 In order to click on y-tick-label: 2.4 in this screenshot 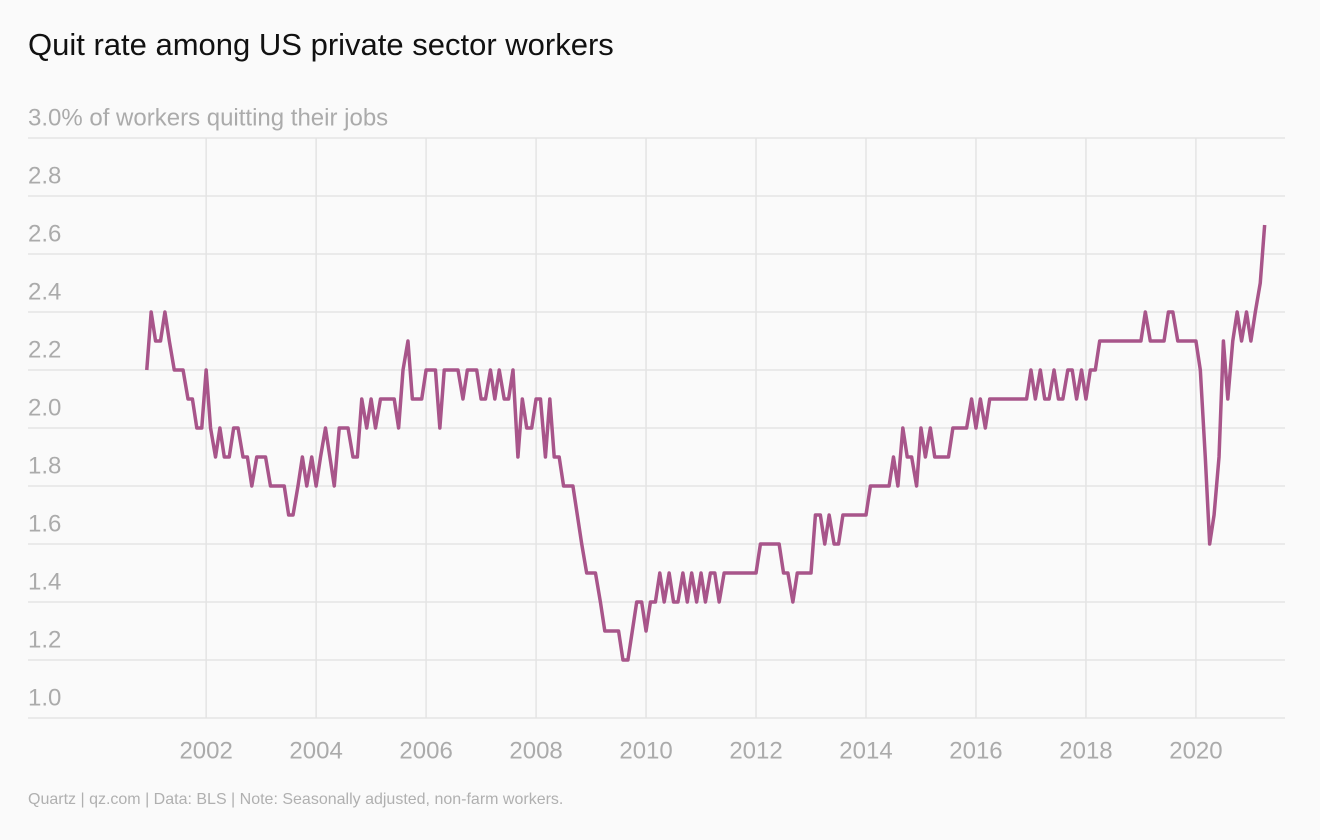, I will do `click(44, 291)`.